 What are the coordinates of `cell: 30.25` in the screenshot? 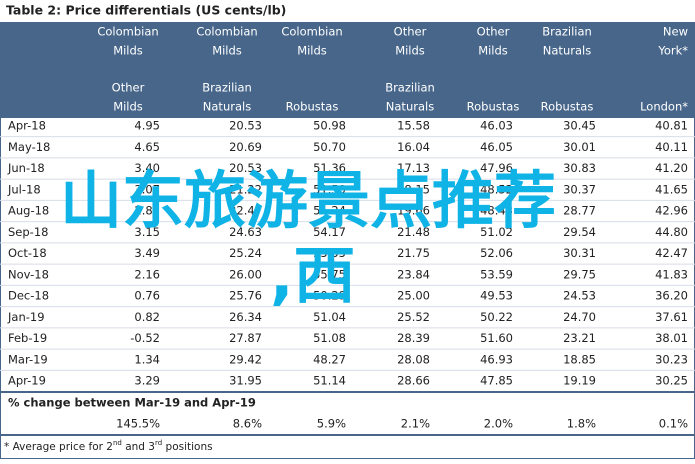 It's located at (671, 381).